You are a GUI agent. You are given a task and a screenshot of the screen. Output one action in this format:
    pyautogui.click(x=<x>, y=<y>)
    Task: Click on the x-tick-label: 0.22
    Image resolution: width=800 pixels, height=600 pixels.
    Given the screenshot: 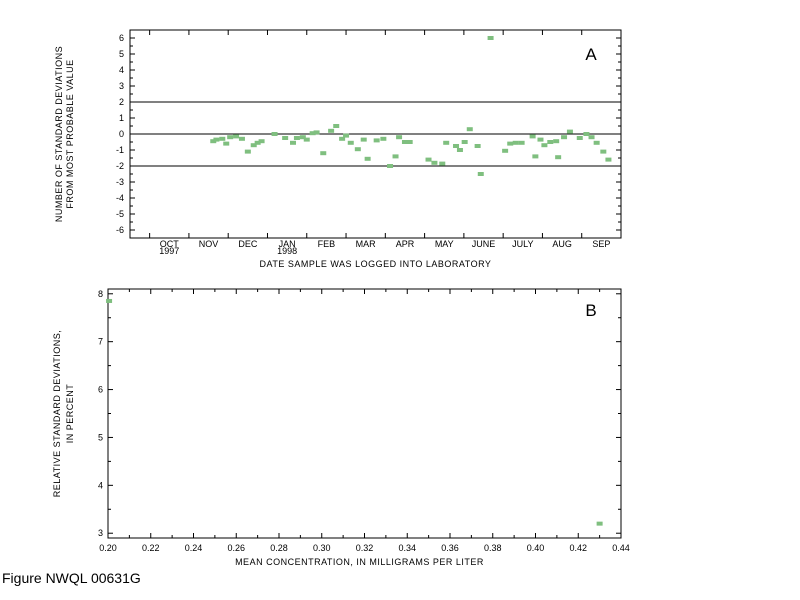 What is the action you would take?
    pyautogui.click(x=151, y=548)
    